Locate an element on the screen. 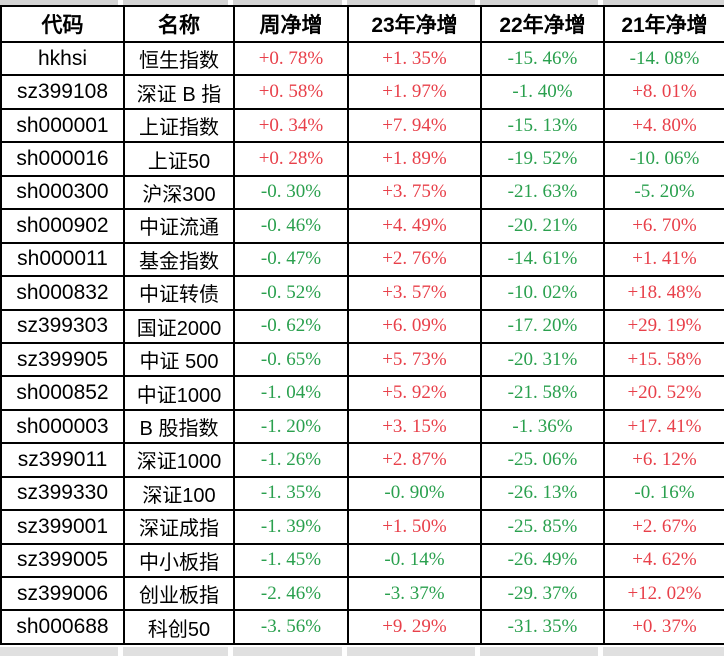 Image resolution: width=724 pixels, height=656 pixels. cell-y22-change: -19. 52% is located at coordinates (542, 159).